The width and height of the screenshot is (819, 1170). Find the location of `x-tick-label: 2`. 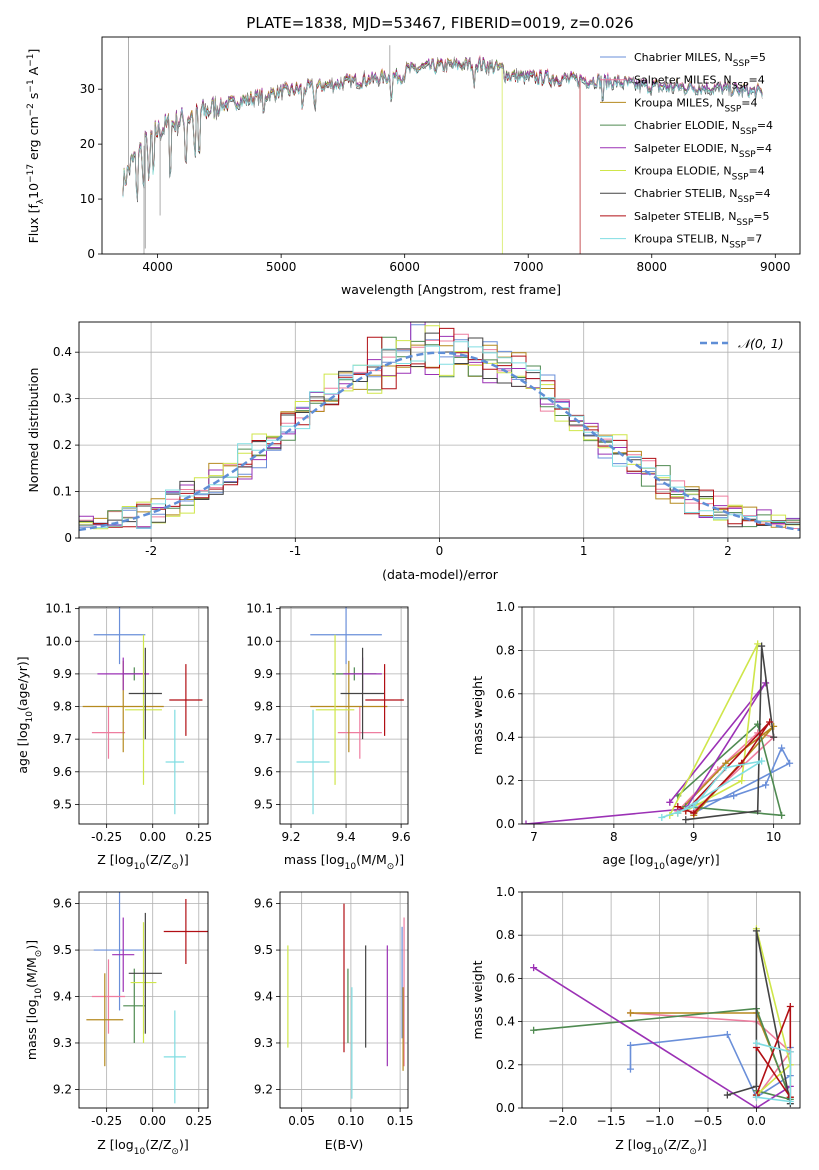

x-tick-label: 2 is located at coordinates (728, 551).